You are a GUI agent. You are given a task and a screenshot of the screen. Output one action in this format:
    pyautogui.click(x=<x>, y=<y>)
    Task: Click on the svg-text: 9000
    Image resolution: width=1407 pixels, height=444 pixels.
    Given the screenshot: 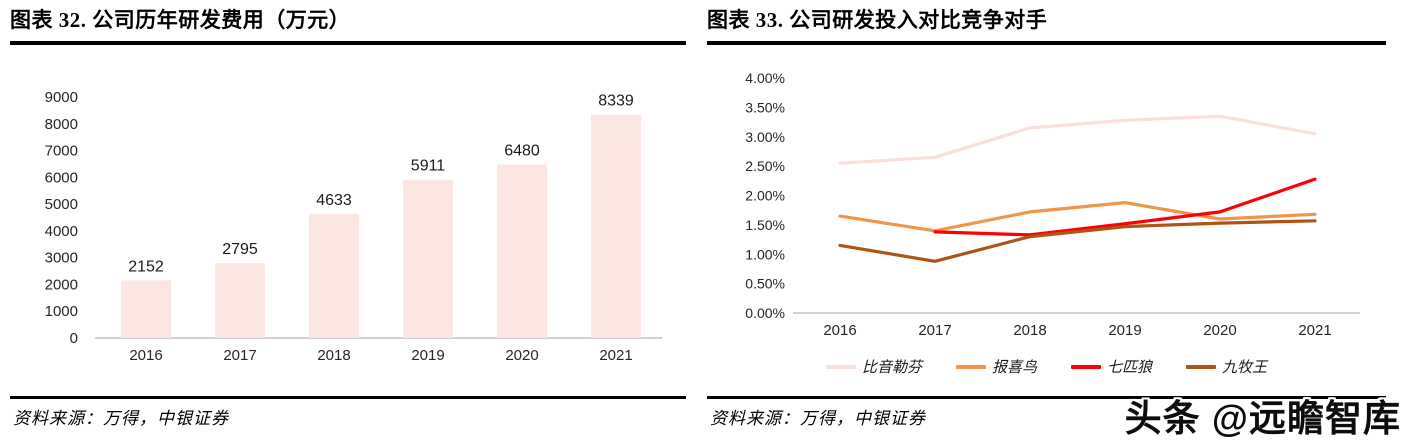 What is the action you would take?
    pyautogui.click(x=61, y=97)
    